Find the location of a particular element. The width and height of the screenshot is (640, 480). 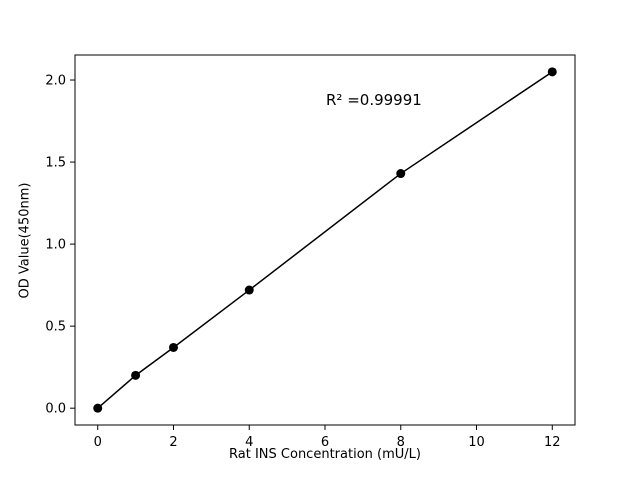

y-tick-label: 1.5 is located at coordinates (55, 163).